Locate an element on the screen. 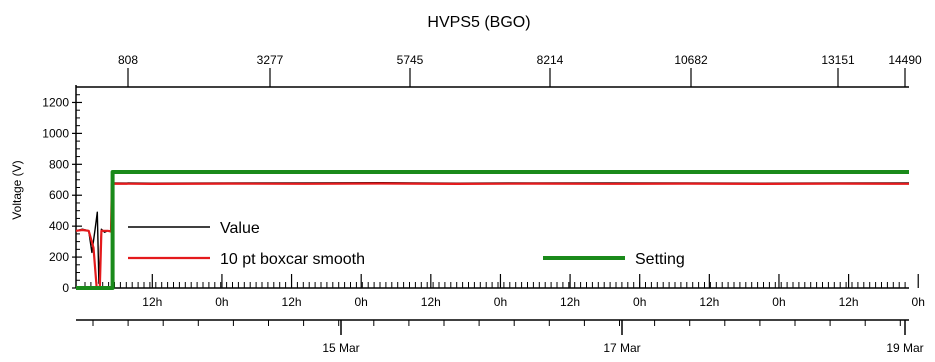  legend: Value 10 pt boxcar smooth Setting is located at coordinates (406, 244).